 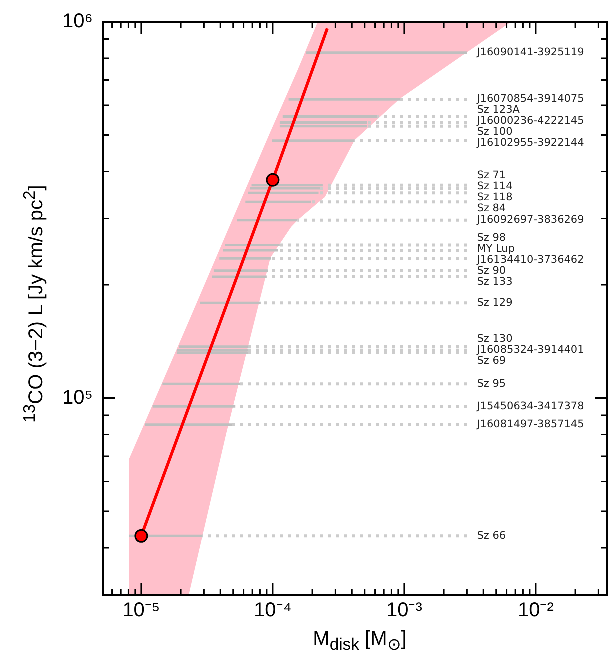 What do you see at coordinates (530, 406) in the screenshot?
I see `series-label: J15450634-3417378` at bounding box center [530, 406].